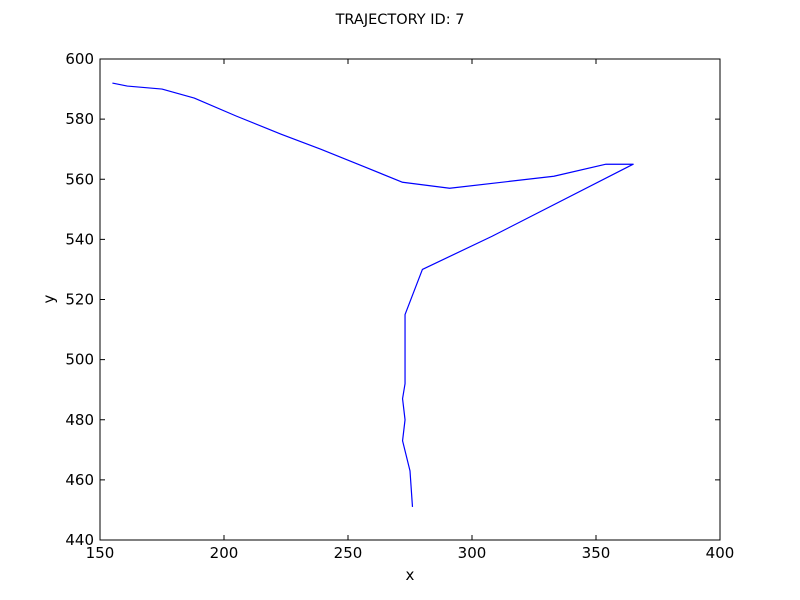  I want to click on y-tick-label: 580, so click(79, 119).